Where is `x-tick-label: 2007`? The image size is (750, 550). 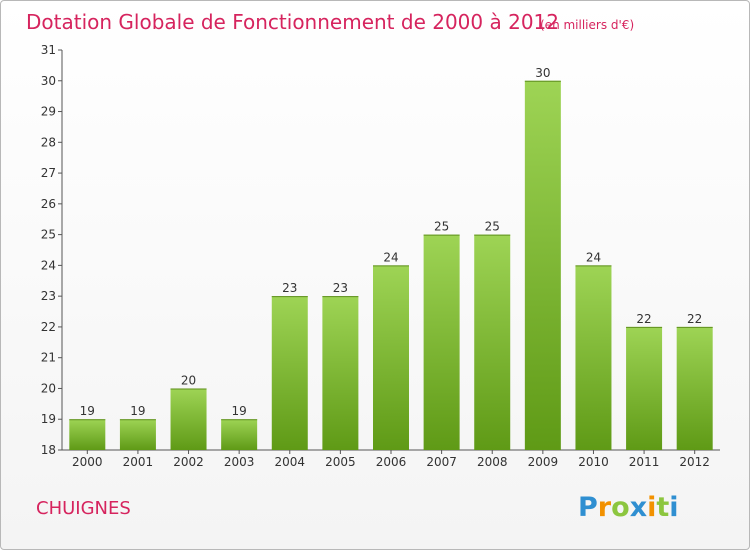 x-tick-label: 2007 is located at coordinates (441, 462).